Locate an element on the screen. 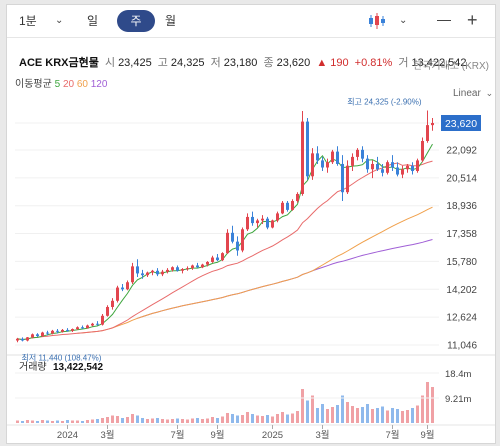 The height and width of the screenshot is (446, 500). ma5-label: 5 is located at coordinates (57, 84).